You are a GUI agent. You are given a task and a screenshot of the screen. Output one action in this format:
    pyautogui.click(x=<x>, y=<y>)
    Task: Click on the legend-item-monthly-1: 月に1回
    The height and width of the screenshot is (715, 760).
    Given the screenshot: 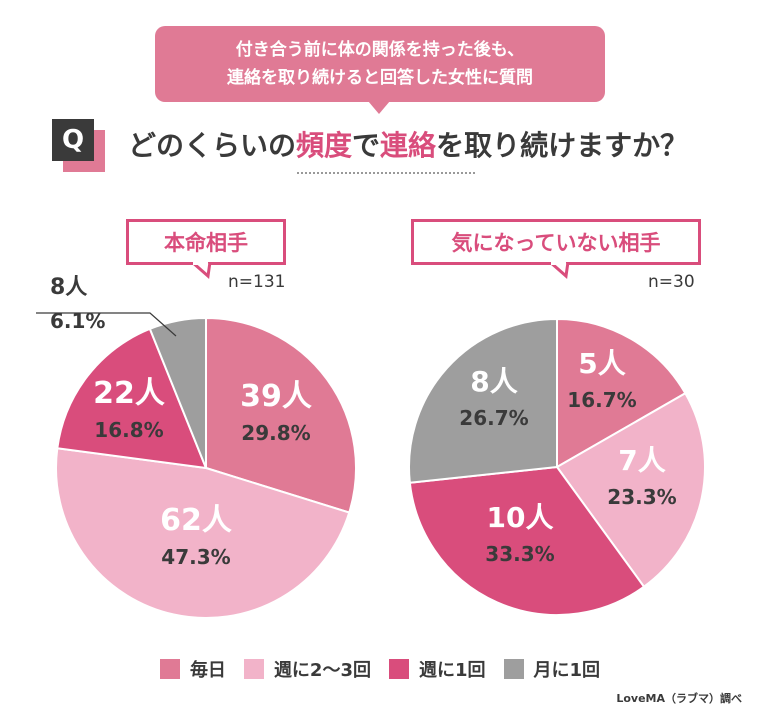 What is the action you would take?
    pyautogui.click(x=552, y=669)
    